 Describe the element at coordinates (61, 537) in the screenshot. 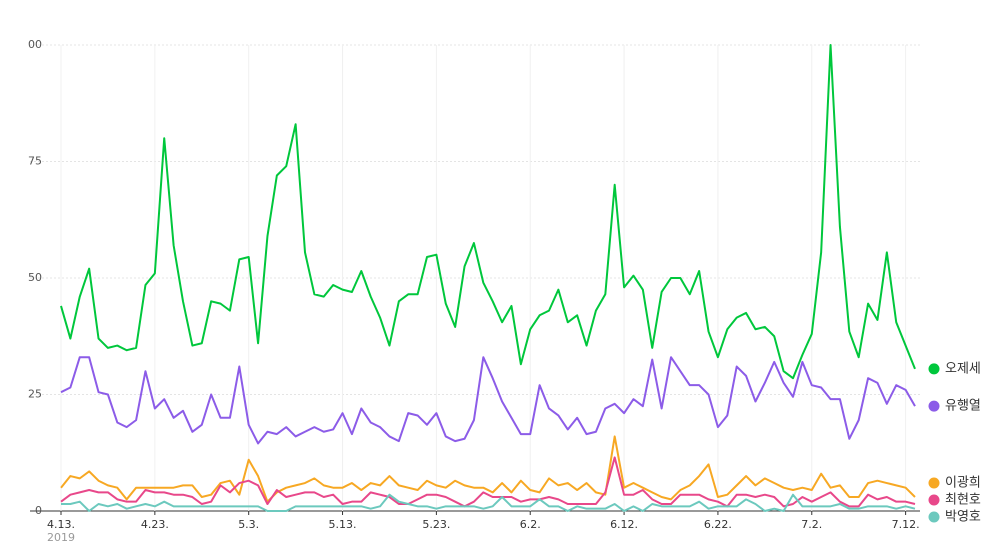

I see `x-sublabel: 2019` at that location.